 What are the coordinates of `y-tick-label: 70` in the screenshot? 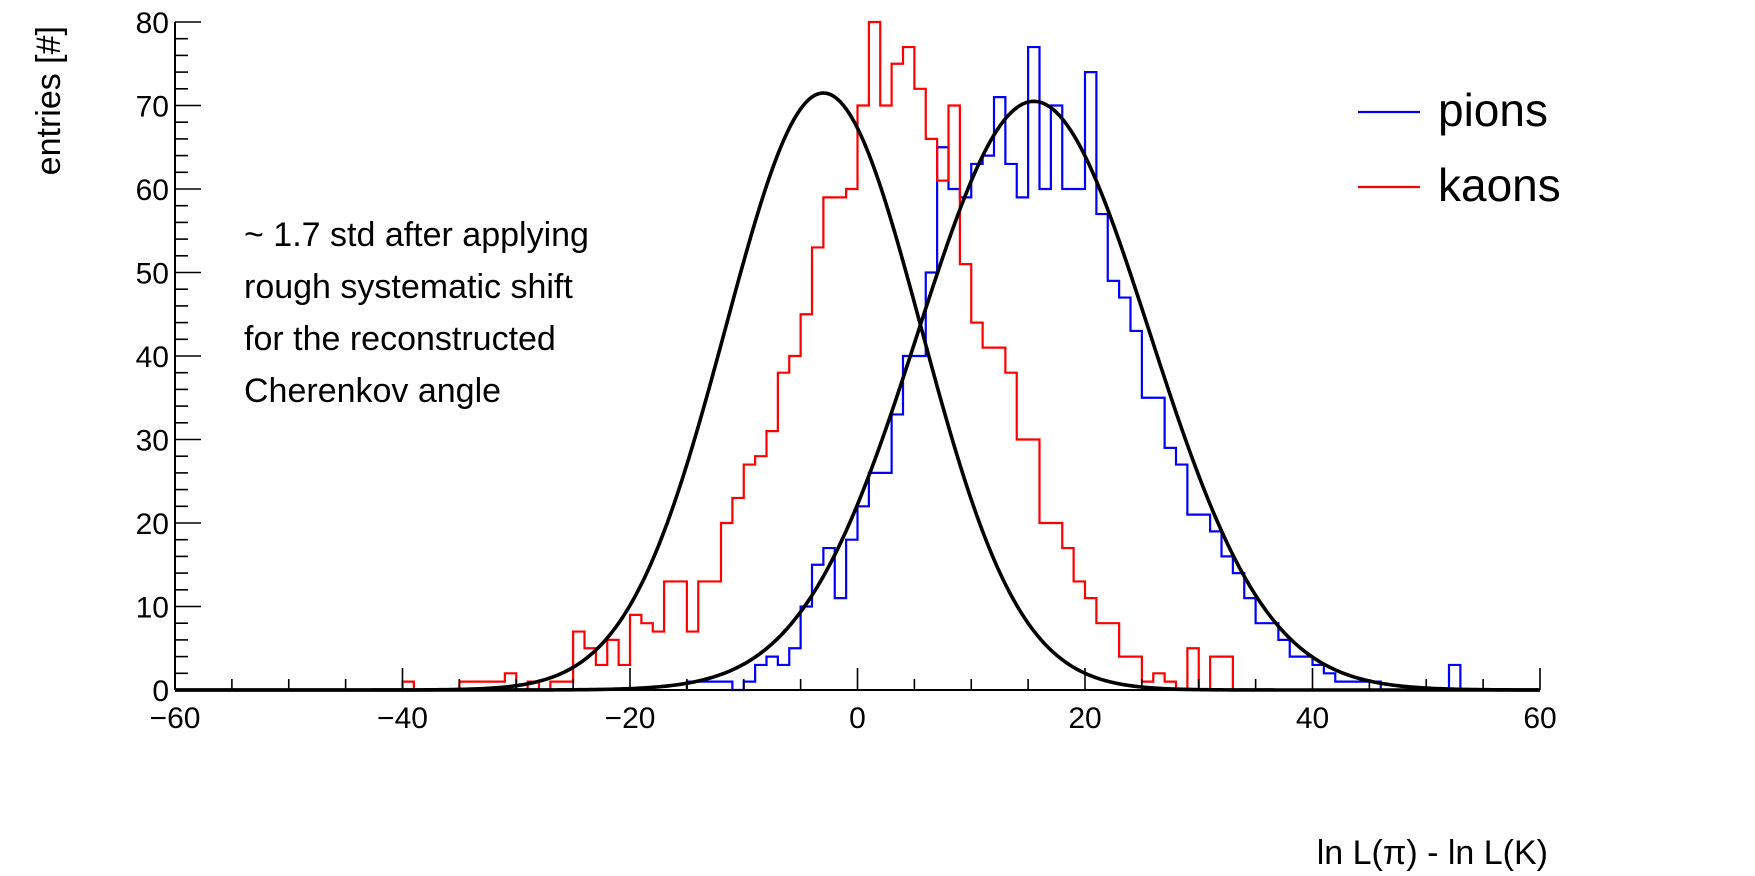 It's located at (152, 107).